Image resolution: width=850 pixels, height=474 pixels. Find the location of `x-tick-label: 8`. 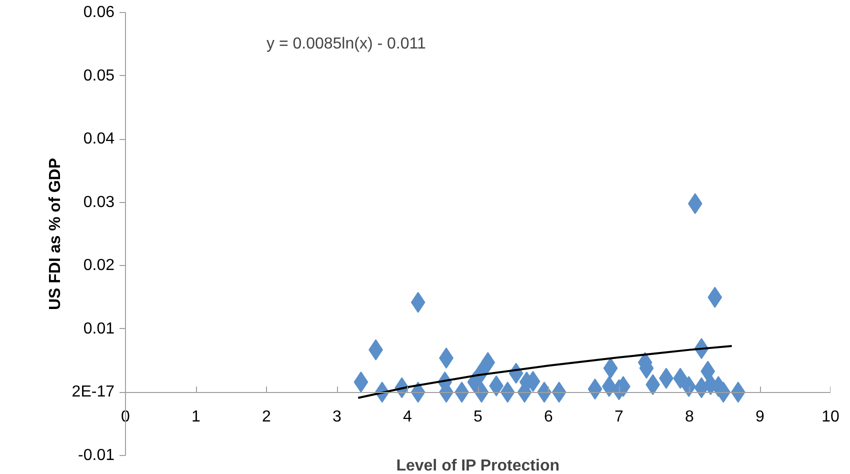

x-tick-label: 8 is located at coordinates (689, 417).